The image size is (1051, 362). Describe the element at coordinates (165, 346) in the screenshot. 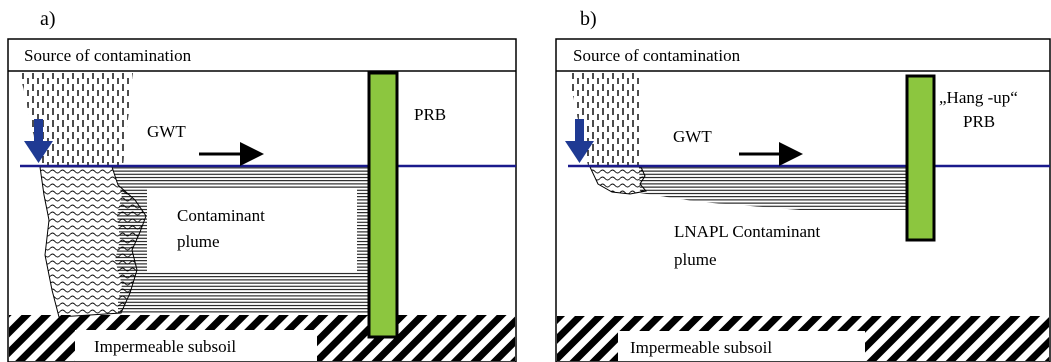

I see `panel-a-subsoil-text: Impermeable subsoil` at that location.